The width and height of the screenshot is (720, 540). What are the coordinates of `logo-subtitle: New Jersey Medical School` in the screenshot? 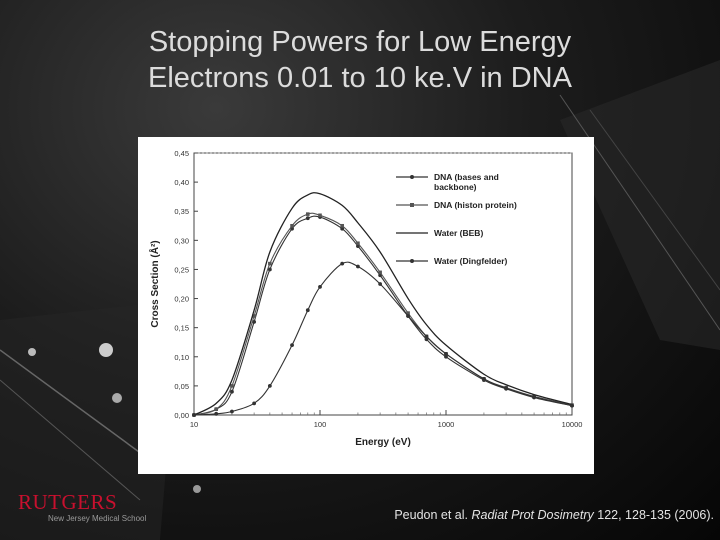 It's located at (97, 518).